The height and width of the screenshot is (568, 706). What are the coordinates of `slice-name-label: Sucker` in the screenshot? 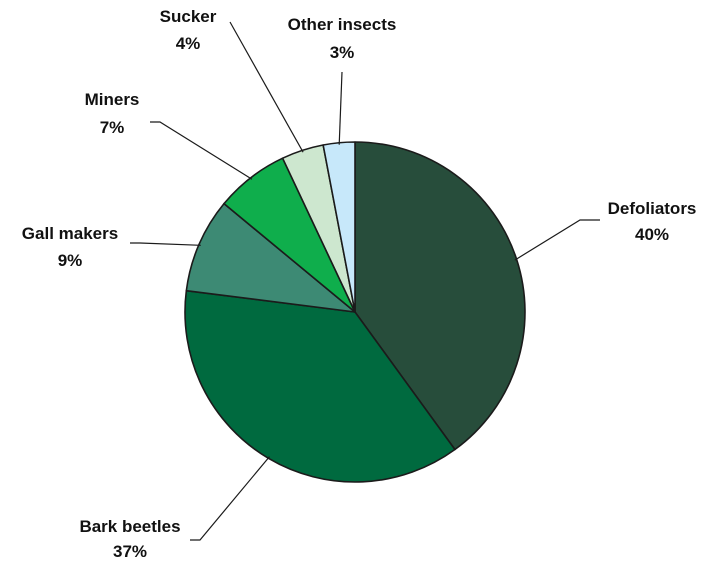 It's located at (188, 16).